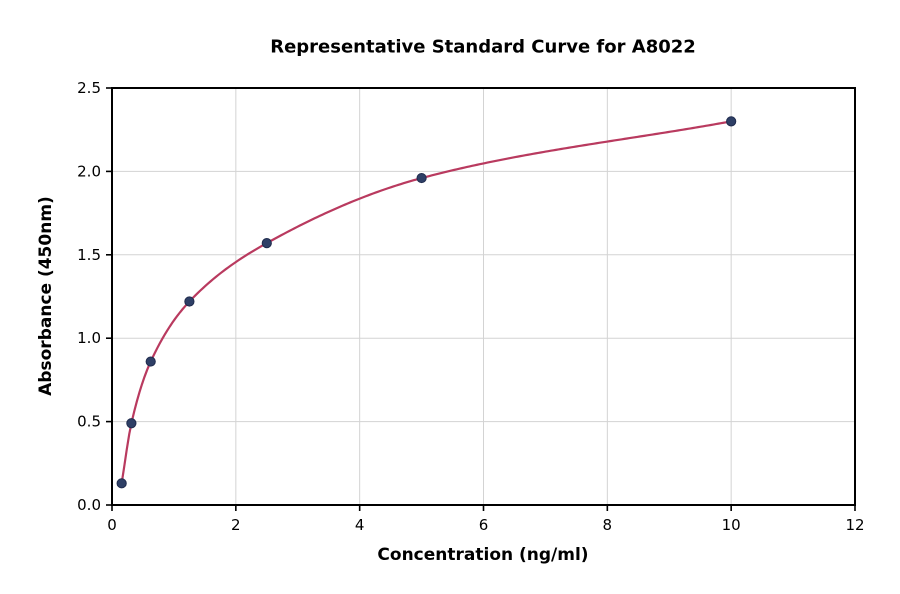 The width and height of the screenshot is (900, 594). What do you see at coordinates (89, 338) in the screenshot?
I see `y-tick-label: 1.0` at bounding box center [89, 338].